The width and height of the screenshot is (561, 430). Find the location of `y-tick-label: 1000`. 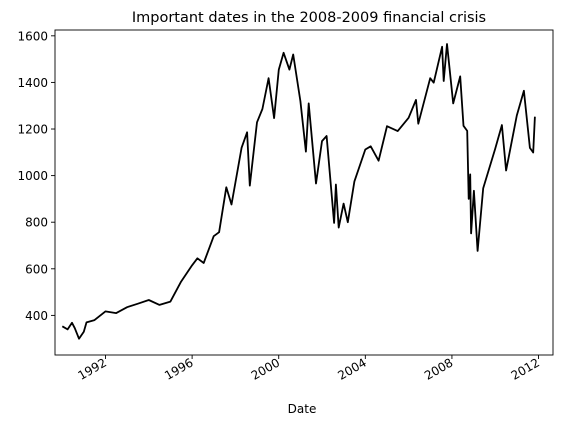

y-tick-label: 1000 is located at coordinates (32, 176).